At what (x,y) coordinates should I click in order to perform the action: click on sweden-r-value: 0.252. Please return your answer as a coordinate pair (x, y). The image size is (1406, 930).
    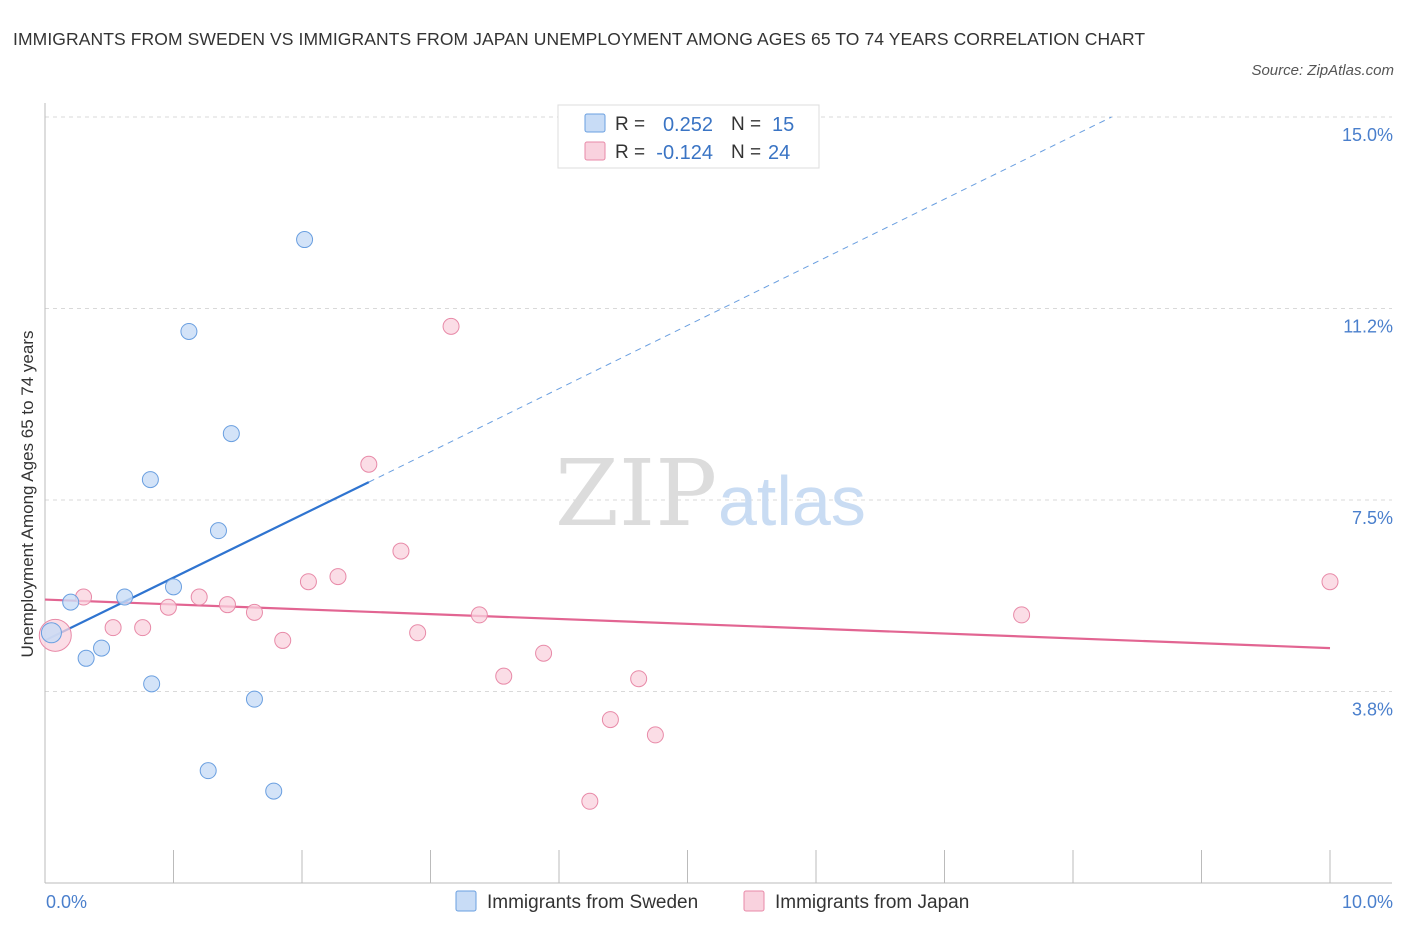
    Looking at the image, I should click on (688, 125).